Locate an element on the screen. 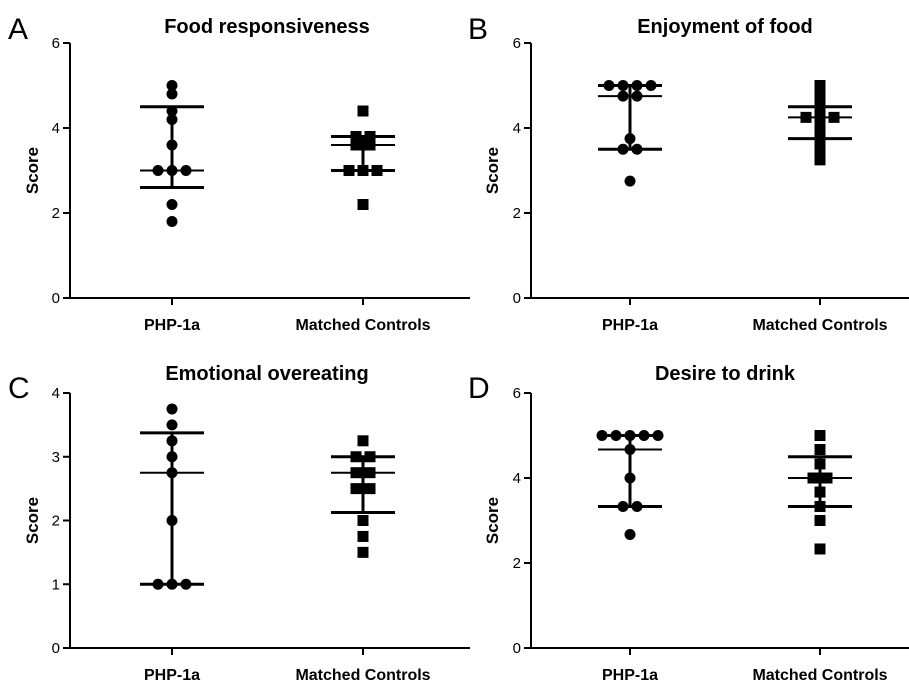  chart-title: Food responsiveness is located at coordinates (267, 27).